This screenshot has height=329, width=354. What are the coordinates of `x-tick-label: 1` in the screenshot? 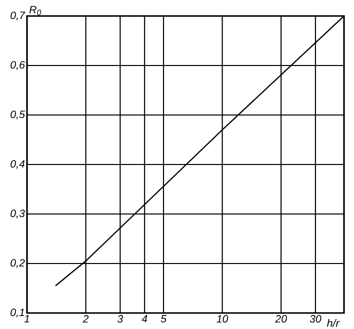 It's located at (27, 318).